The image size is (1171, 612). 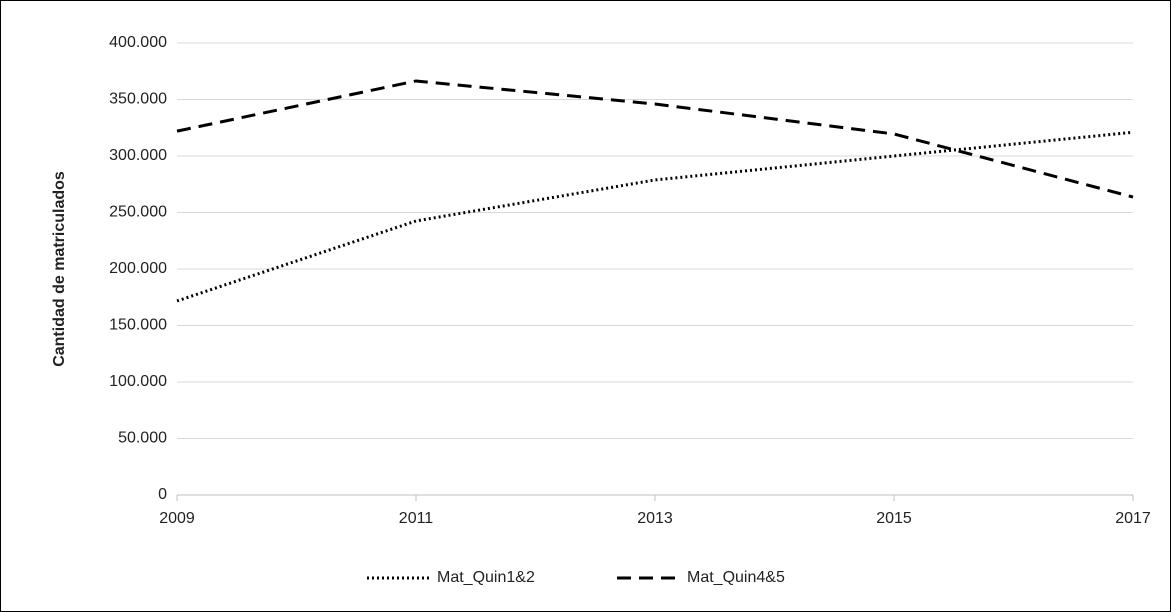 What do you see at coordinates (138, 42) in the screenshot?
I see `y-tick-label: 400.000` at bounding box center [138, 42].